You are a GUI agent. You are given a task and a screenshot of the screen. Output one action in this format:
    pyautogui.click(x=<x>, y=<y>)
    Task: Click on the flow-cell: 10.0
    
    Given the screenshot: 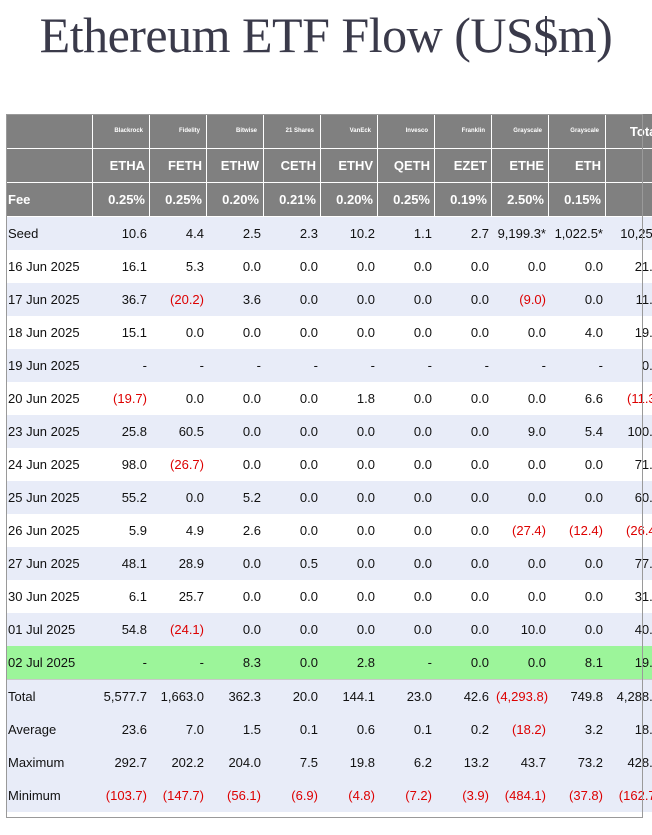 What is the action you would take?
    pyautogui.click(x=520, y=629)
    